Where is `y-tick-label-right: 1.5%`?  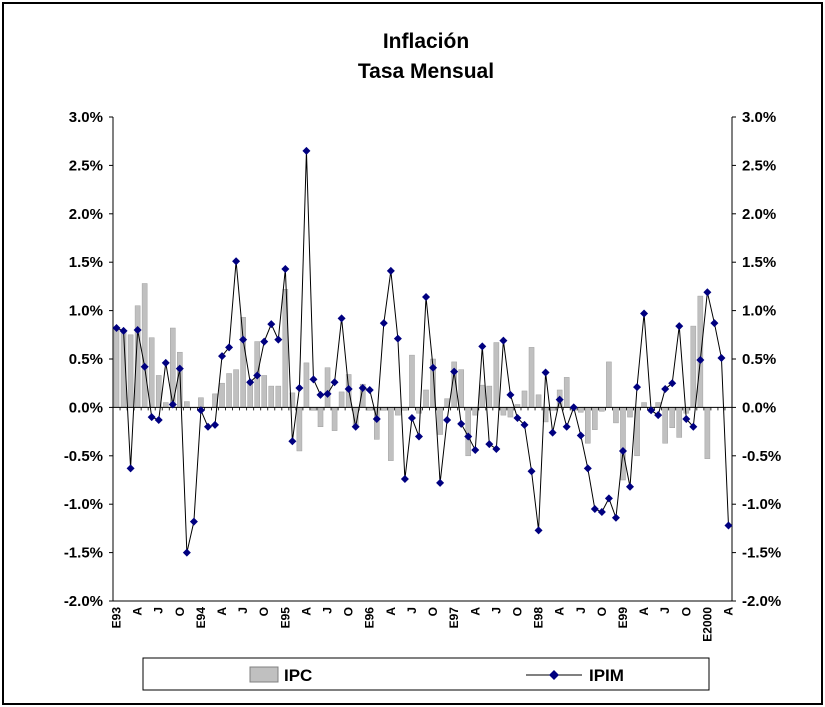 y-tick-label-right: 1.5% is located at coordinates (759, 262).